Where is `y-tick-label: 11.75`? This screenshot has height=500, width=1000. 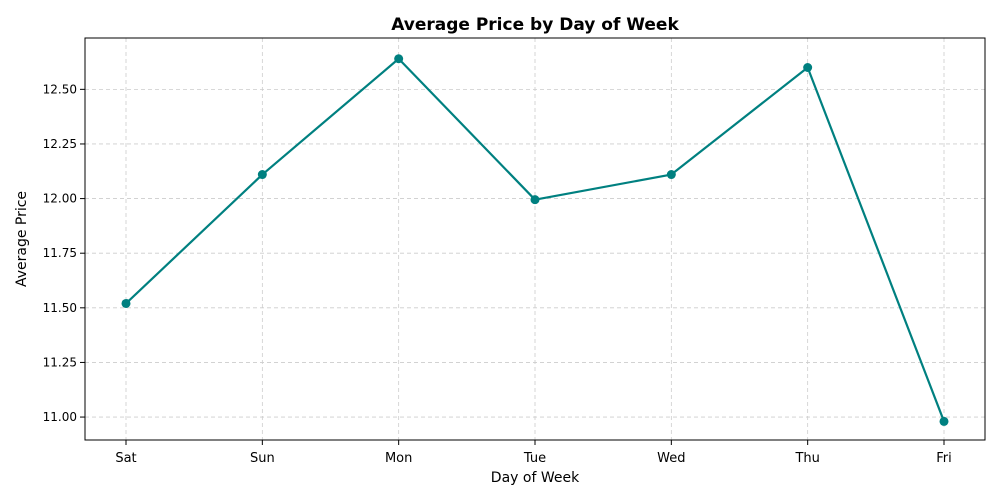
y-tick-label: 11.75 is located at coordinates (60, 253).